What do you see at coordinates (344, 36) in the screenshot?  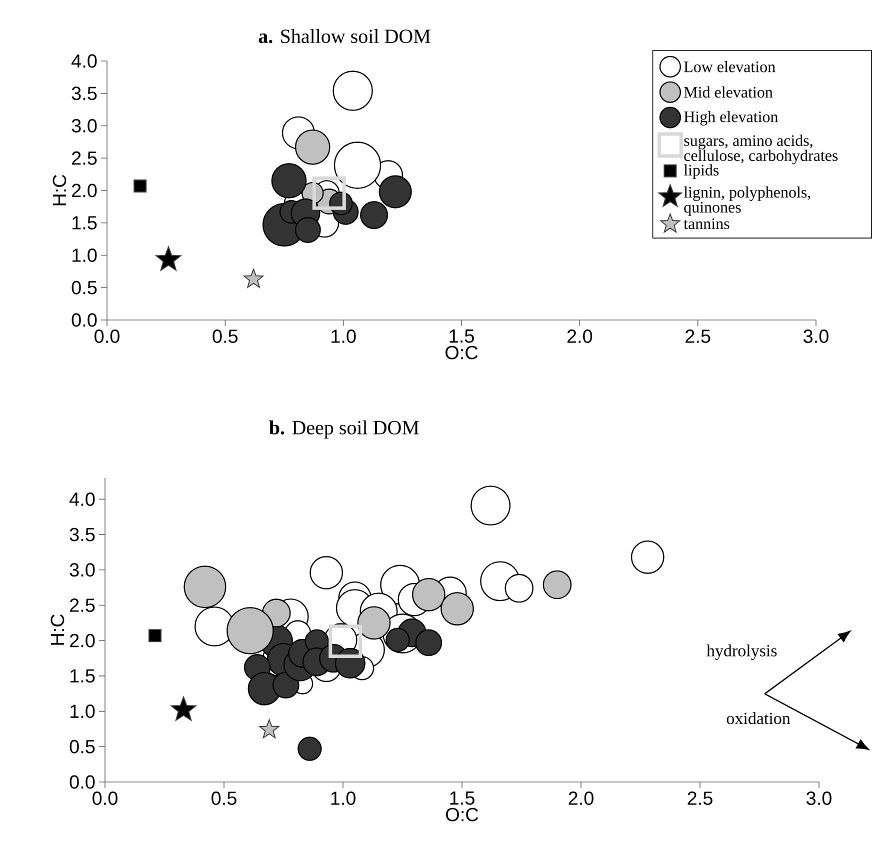 I see `chart-title: a. Shallow soil DOM` at bounding box center [344, 36].